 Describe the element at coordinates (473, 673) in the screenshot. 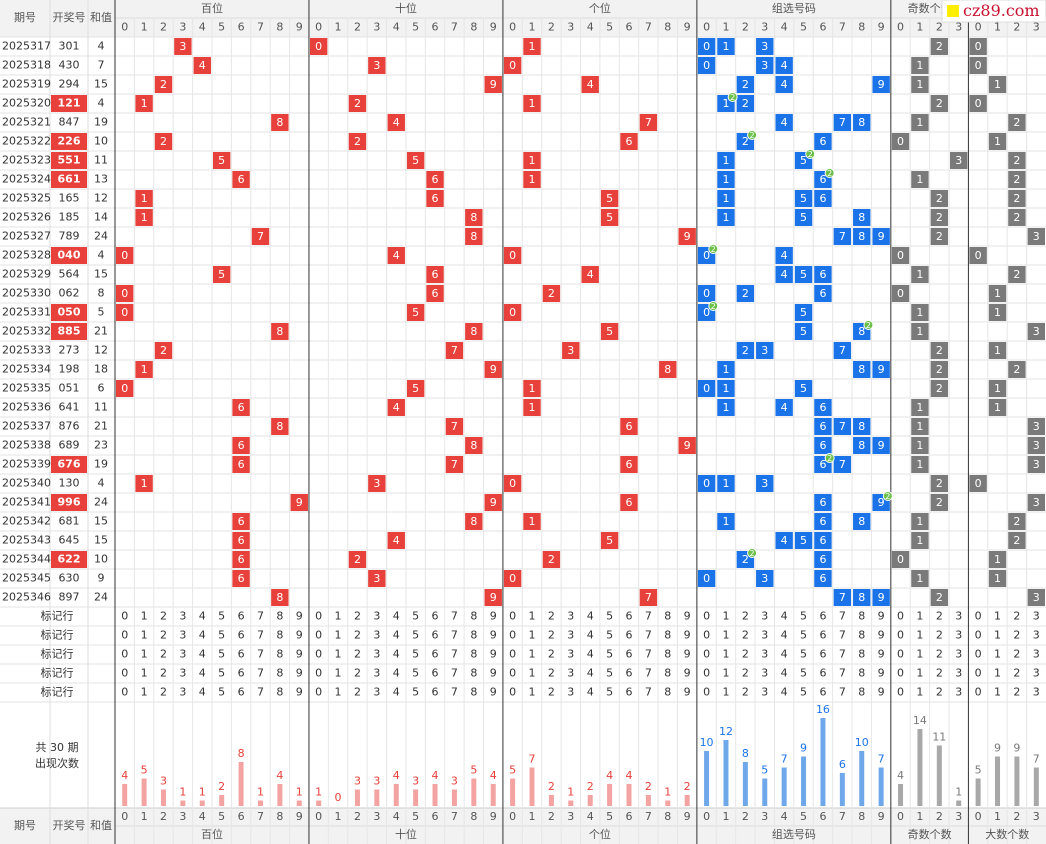

I see `marker-digit: 8` at that location.